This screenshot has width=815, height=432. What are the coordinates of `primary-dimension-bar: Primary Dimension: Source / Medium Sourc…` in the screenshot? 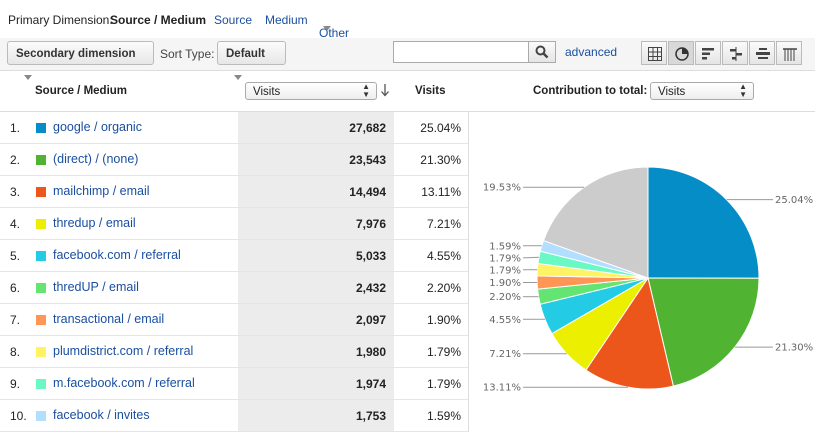 It's located at (407, 19).